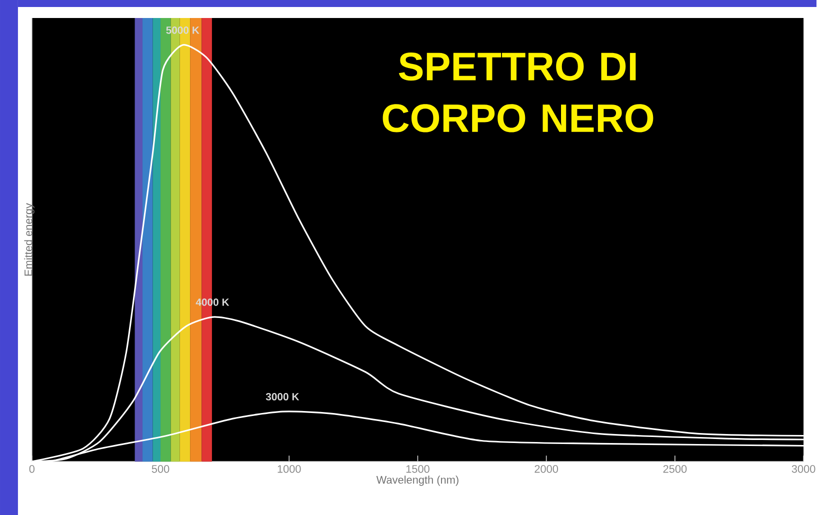 This screenshot has width=819, height=515. What do you see at coordinates (417, 480) in the screenshot?
I see `x-axis-title: Wavelength (nm)` at bounding box center [417, 480].